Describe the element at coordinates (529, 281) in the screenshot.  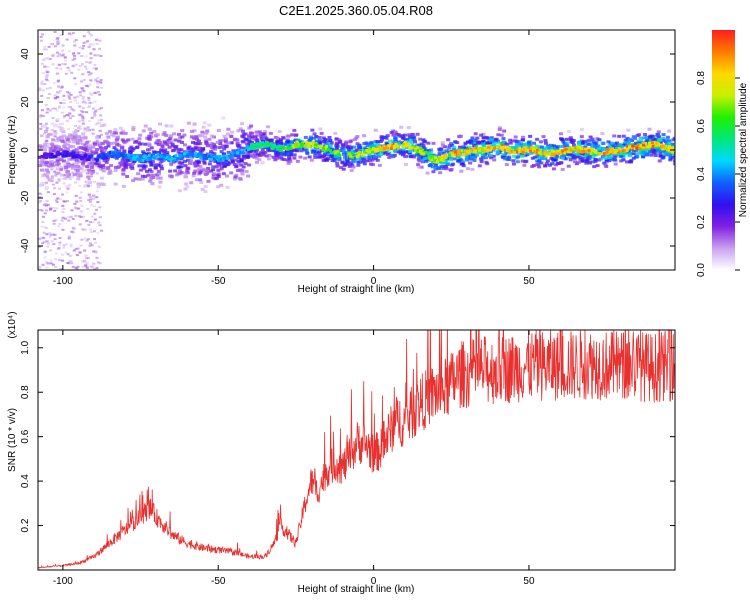
I see `spectrogram-x-tick-label: 50` at that location.